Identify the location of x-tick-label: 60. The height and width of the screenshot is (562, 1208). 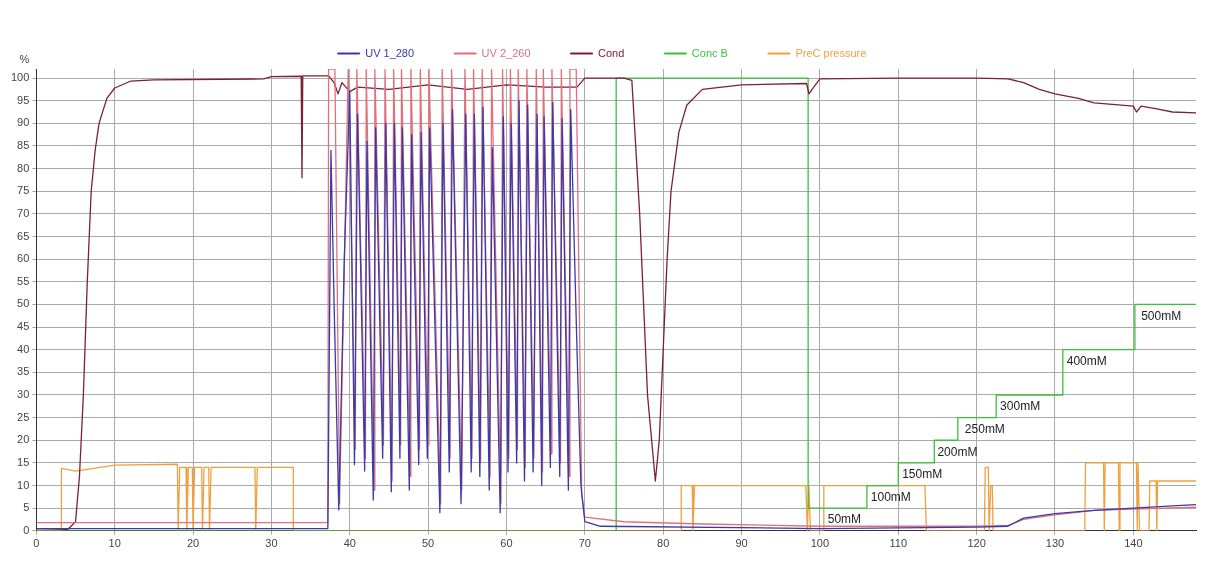
(506, 543).